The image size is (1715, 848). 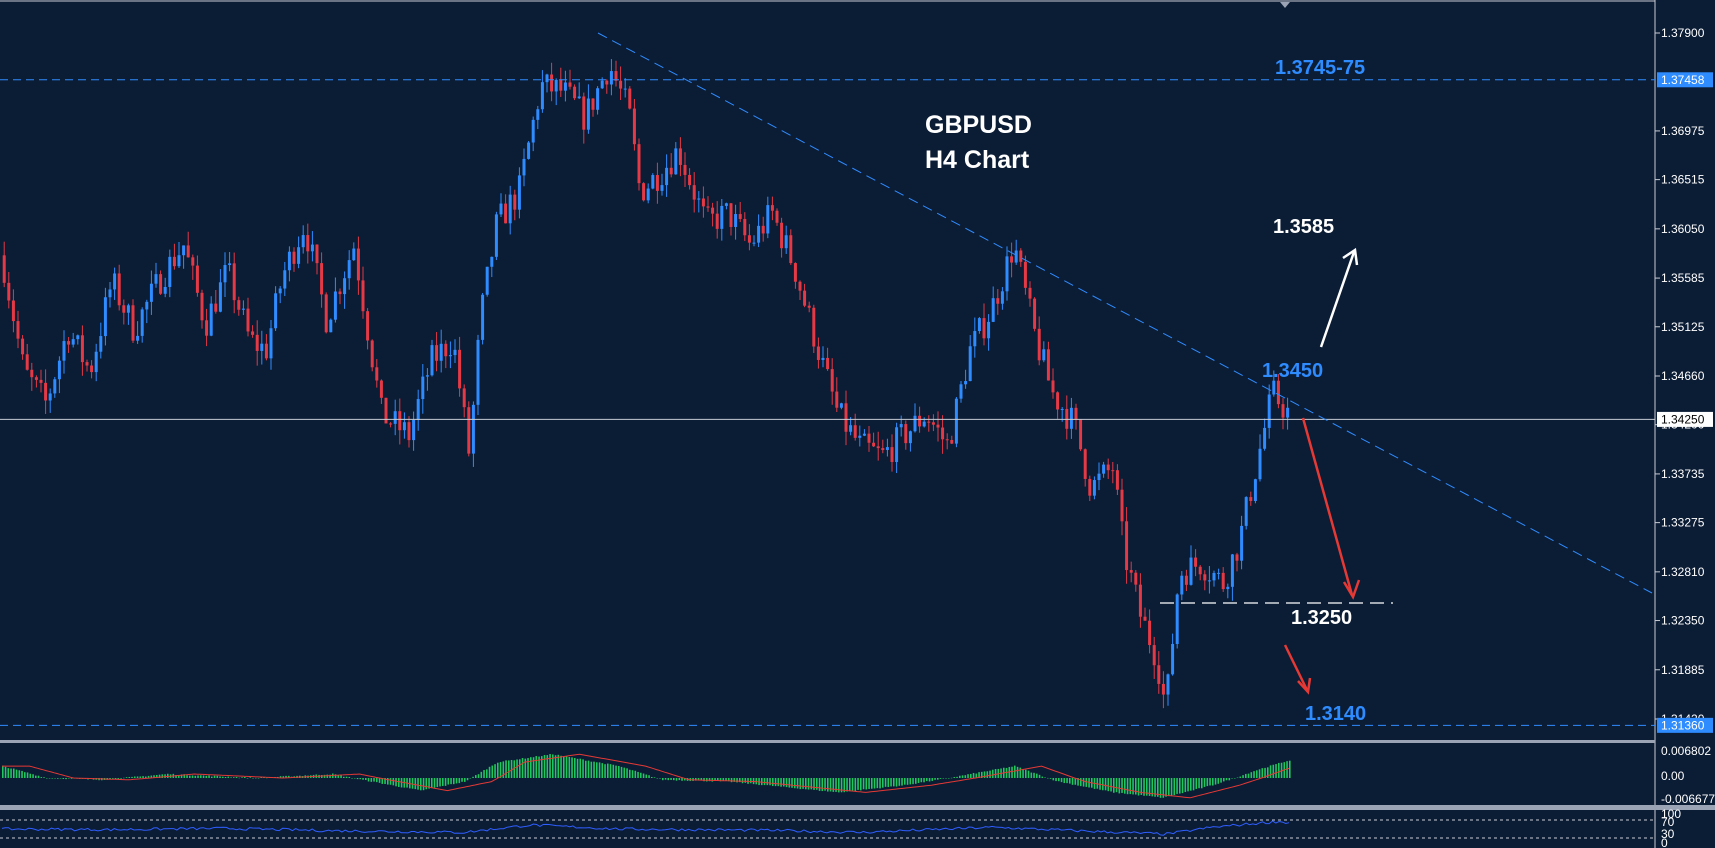 I want to click on scroll-marker-icon, so click(x=1285, y=5).